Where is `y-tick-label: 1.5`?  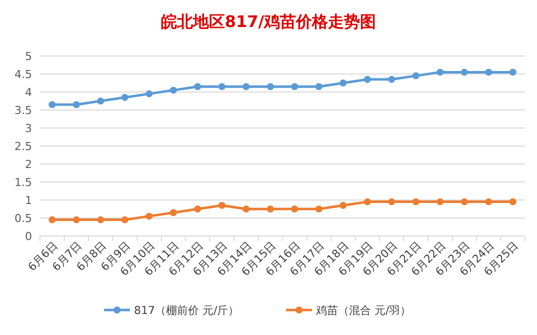
y-tick-label: 1.5 is located at coordinates (23, 182).